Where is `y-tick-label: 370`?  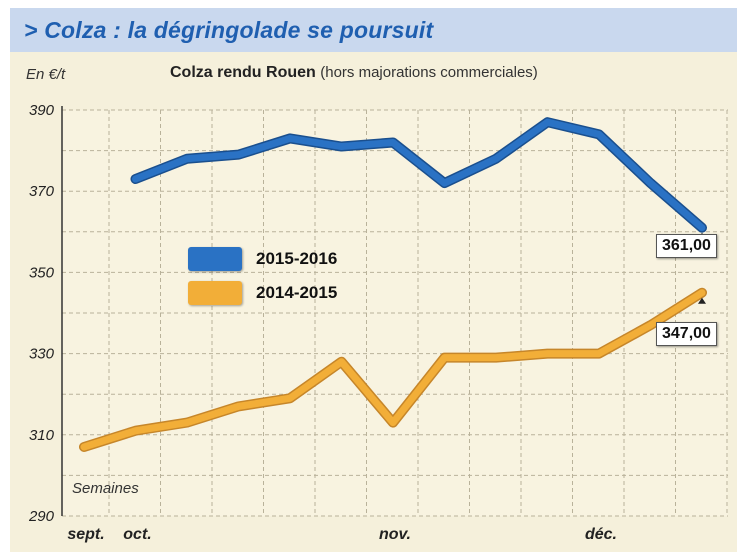 y-tick-label: 370 is located at coordinates (42, 191).